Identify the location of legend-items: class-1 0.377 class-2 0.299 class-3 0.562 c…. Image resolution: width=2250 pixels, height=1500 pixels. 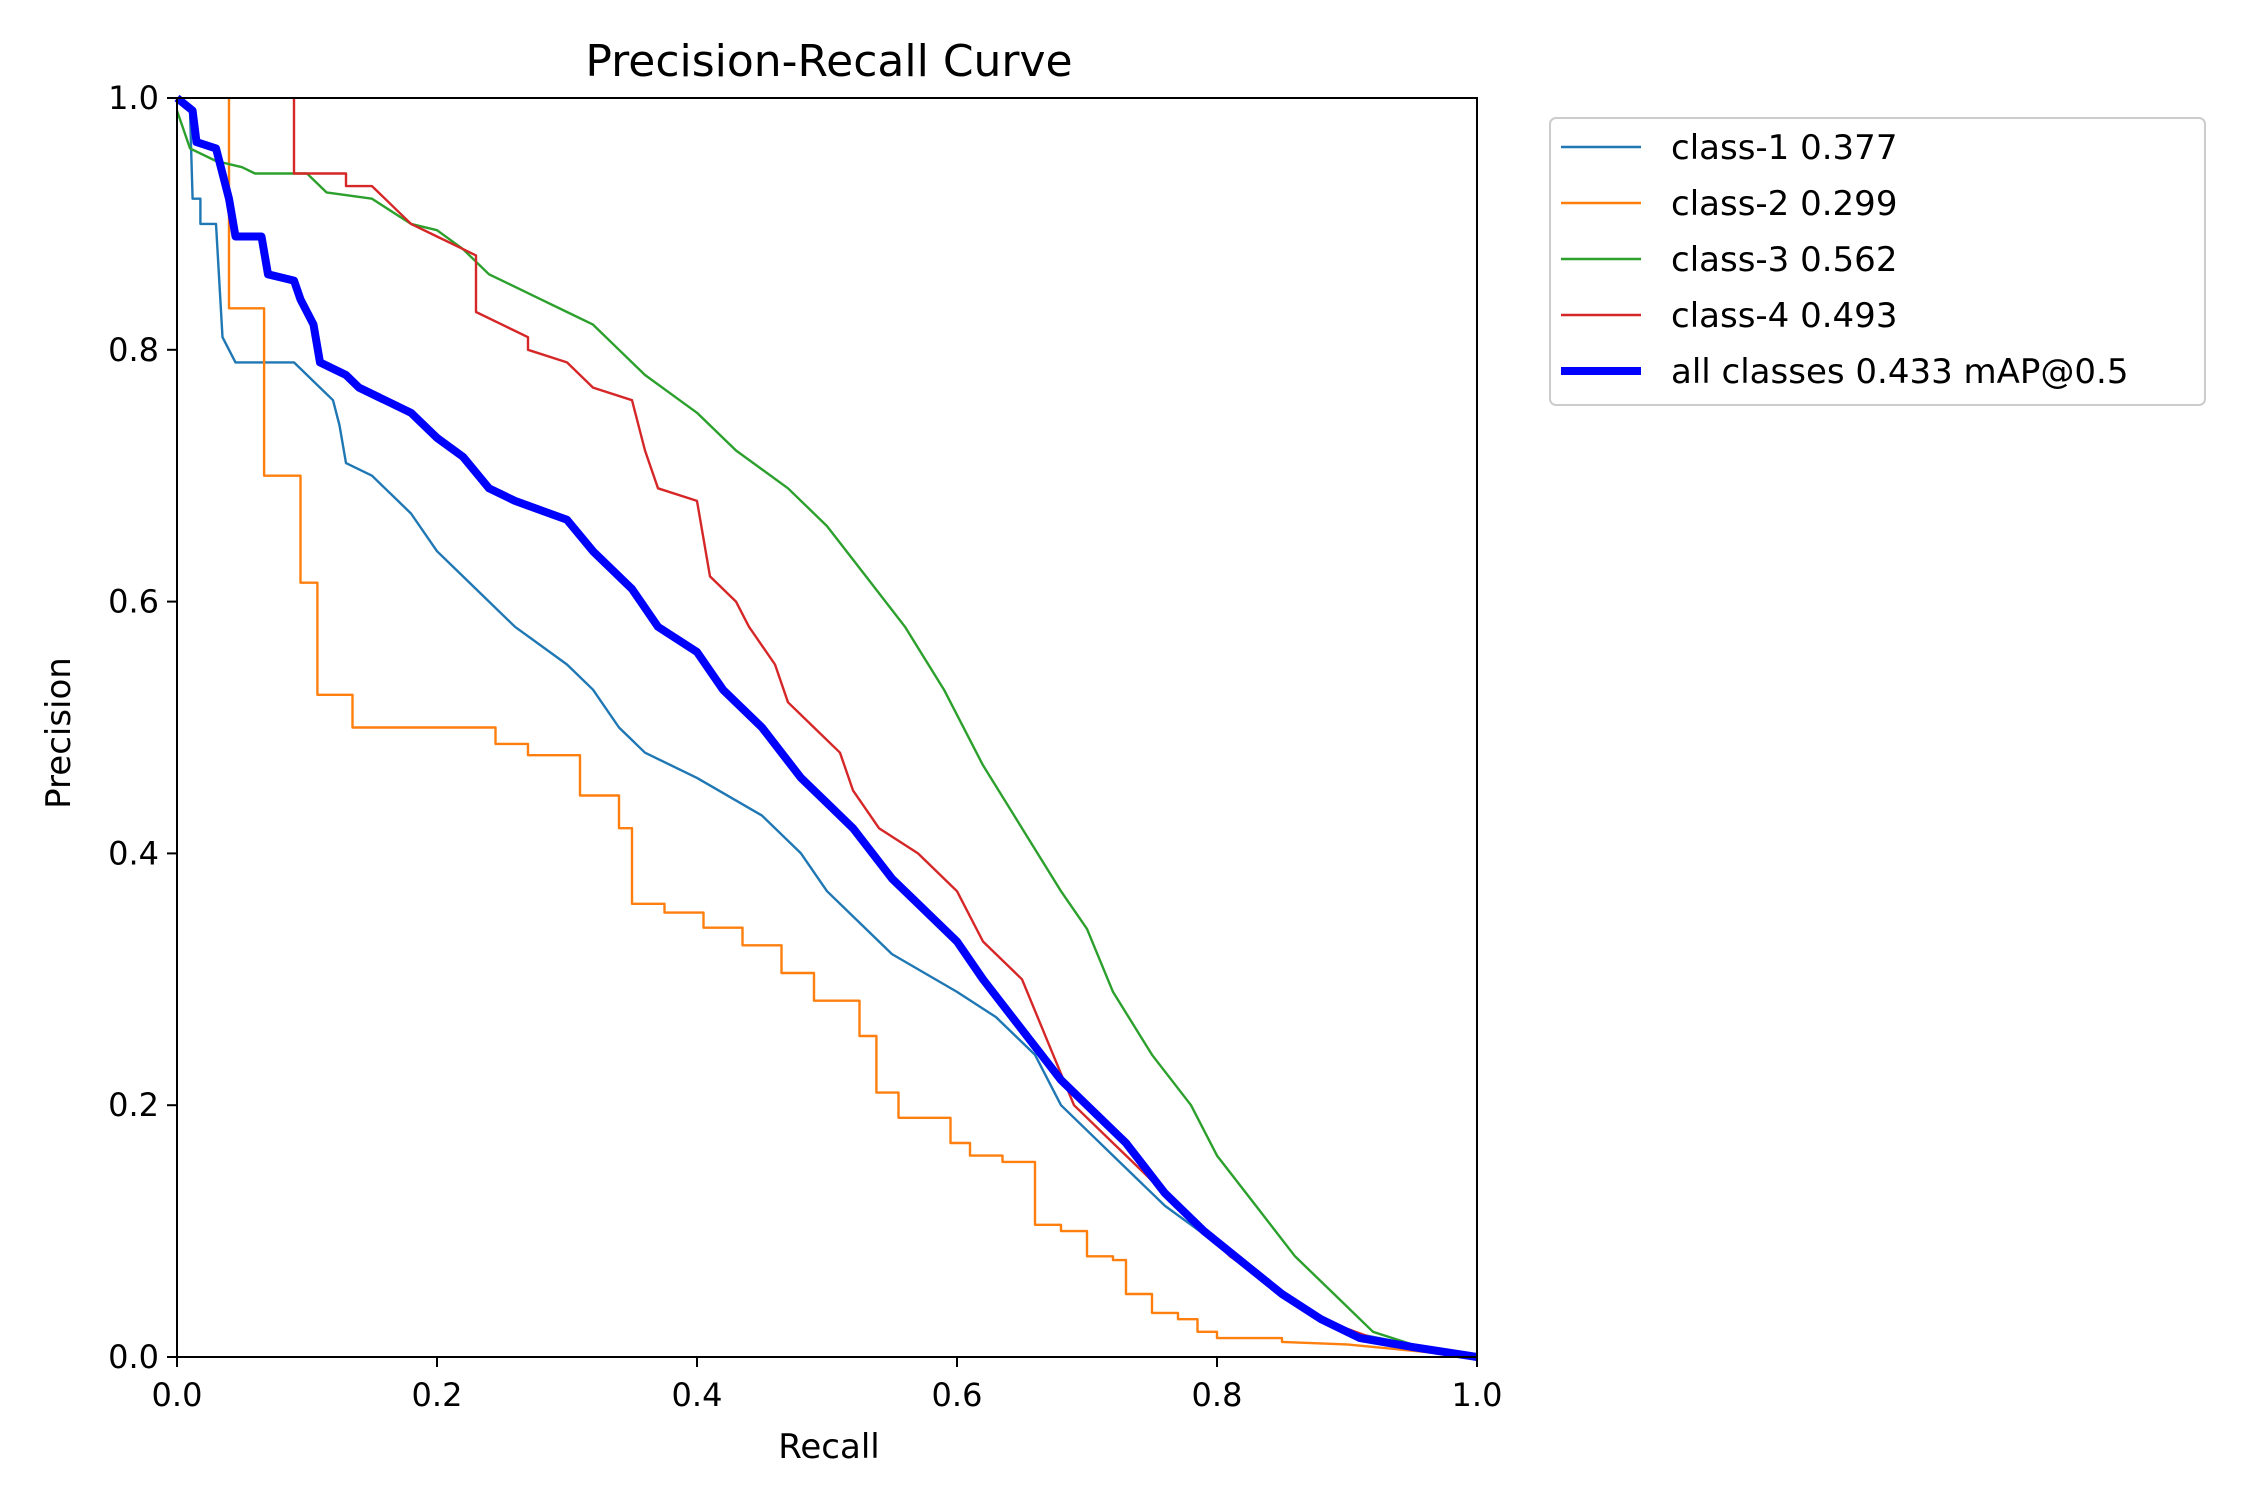
(1844, 260).